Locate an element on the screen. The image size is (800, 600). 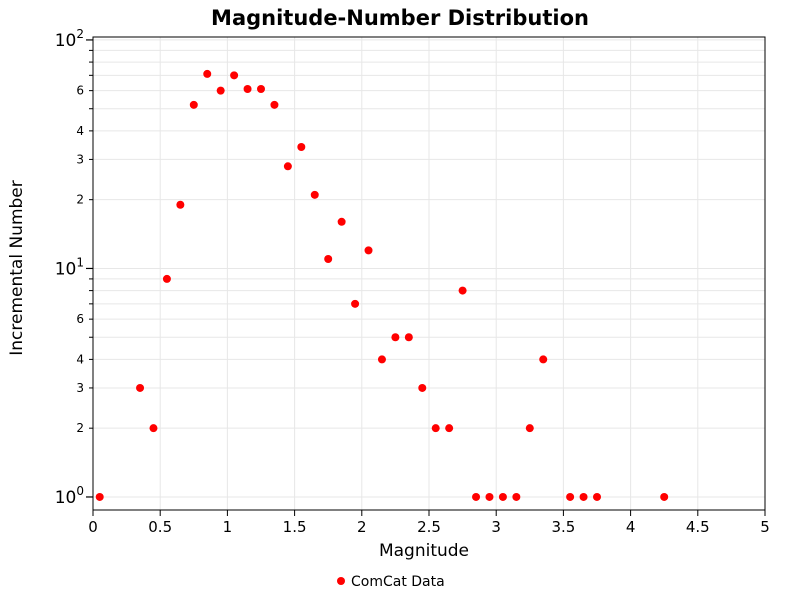
x-tick-label: 3 is located at coordinates (496, 527).